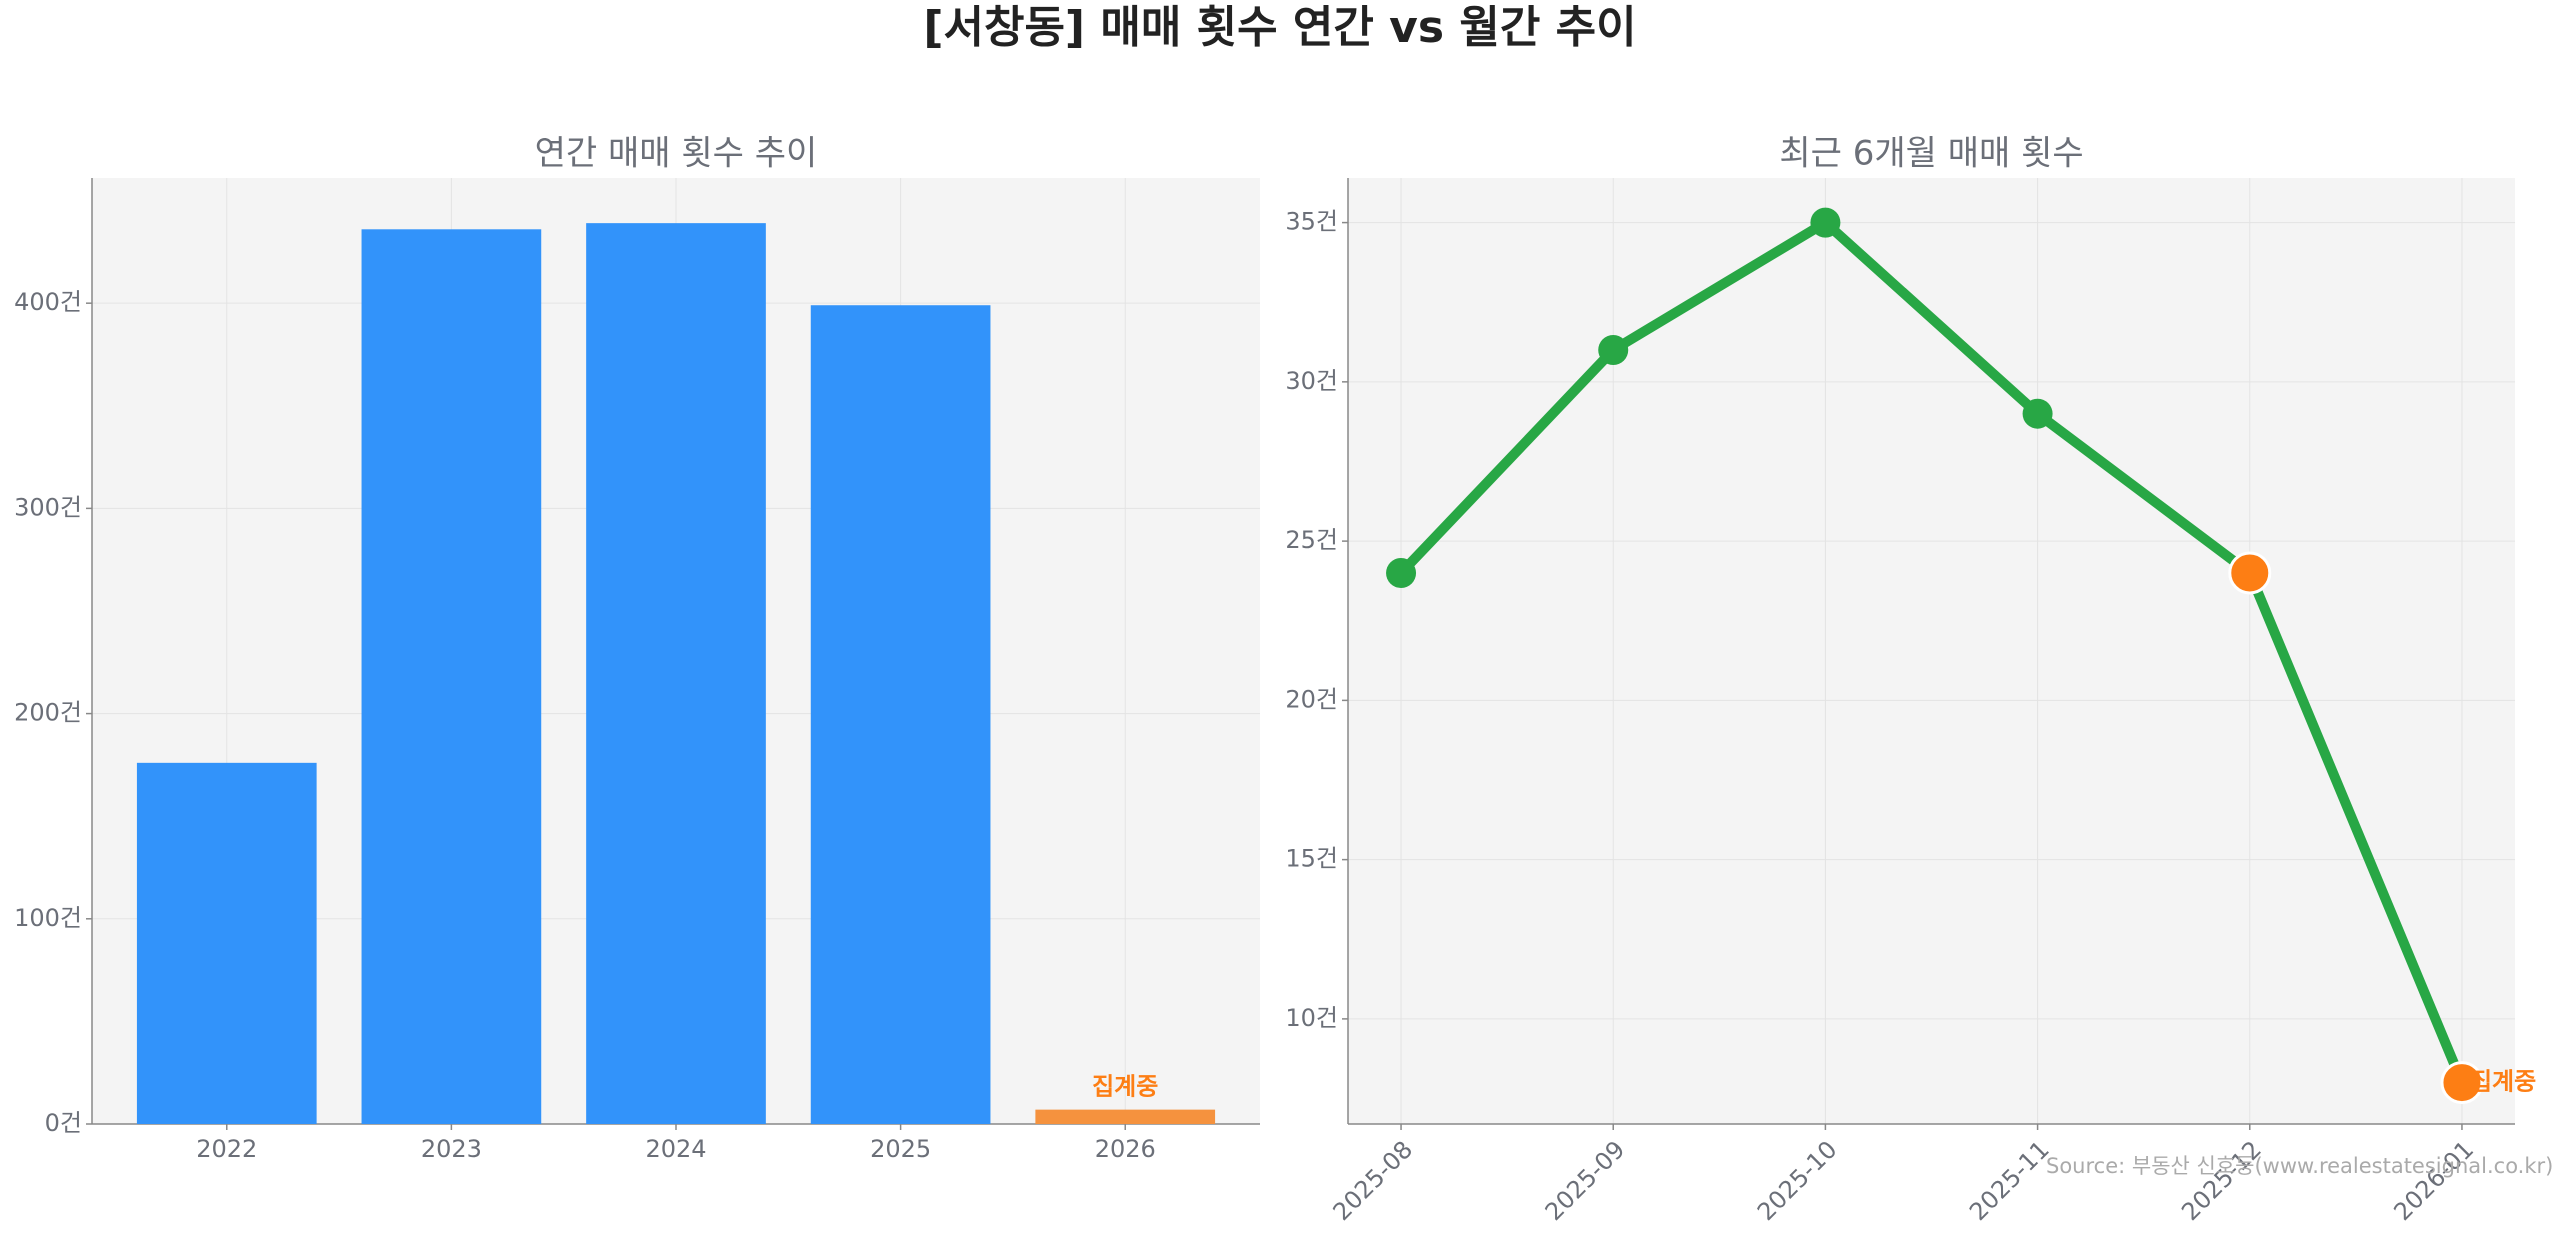 The image size is (2560, 1235). What do you see at coordinates (1311, 222) in the screenshot?
I see `y-tick-label: 35건` at bounding box center [1311, 222].